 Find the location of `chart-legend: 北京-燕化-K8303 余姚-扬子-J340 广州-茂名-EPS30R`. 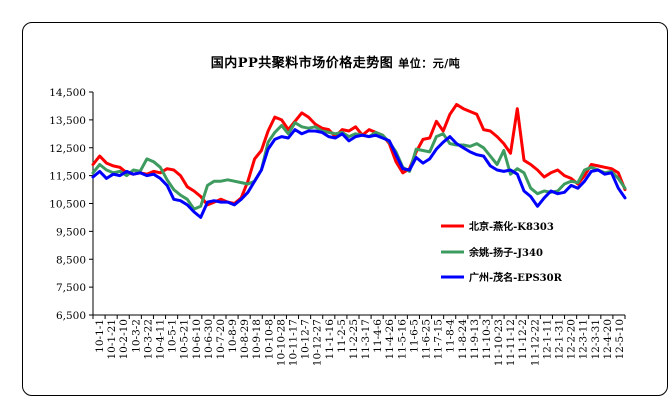

chart-legend: 北京-燕化-K8303 余姚-扬子-J340 广州-茂名-EPS30R is located at coordinates (502, 252).